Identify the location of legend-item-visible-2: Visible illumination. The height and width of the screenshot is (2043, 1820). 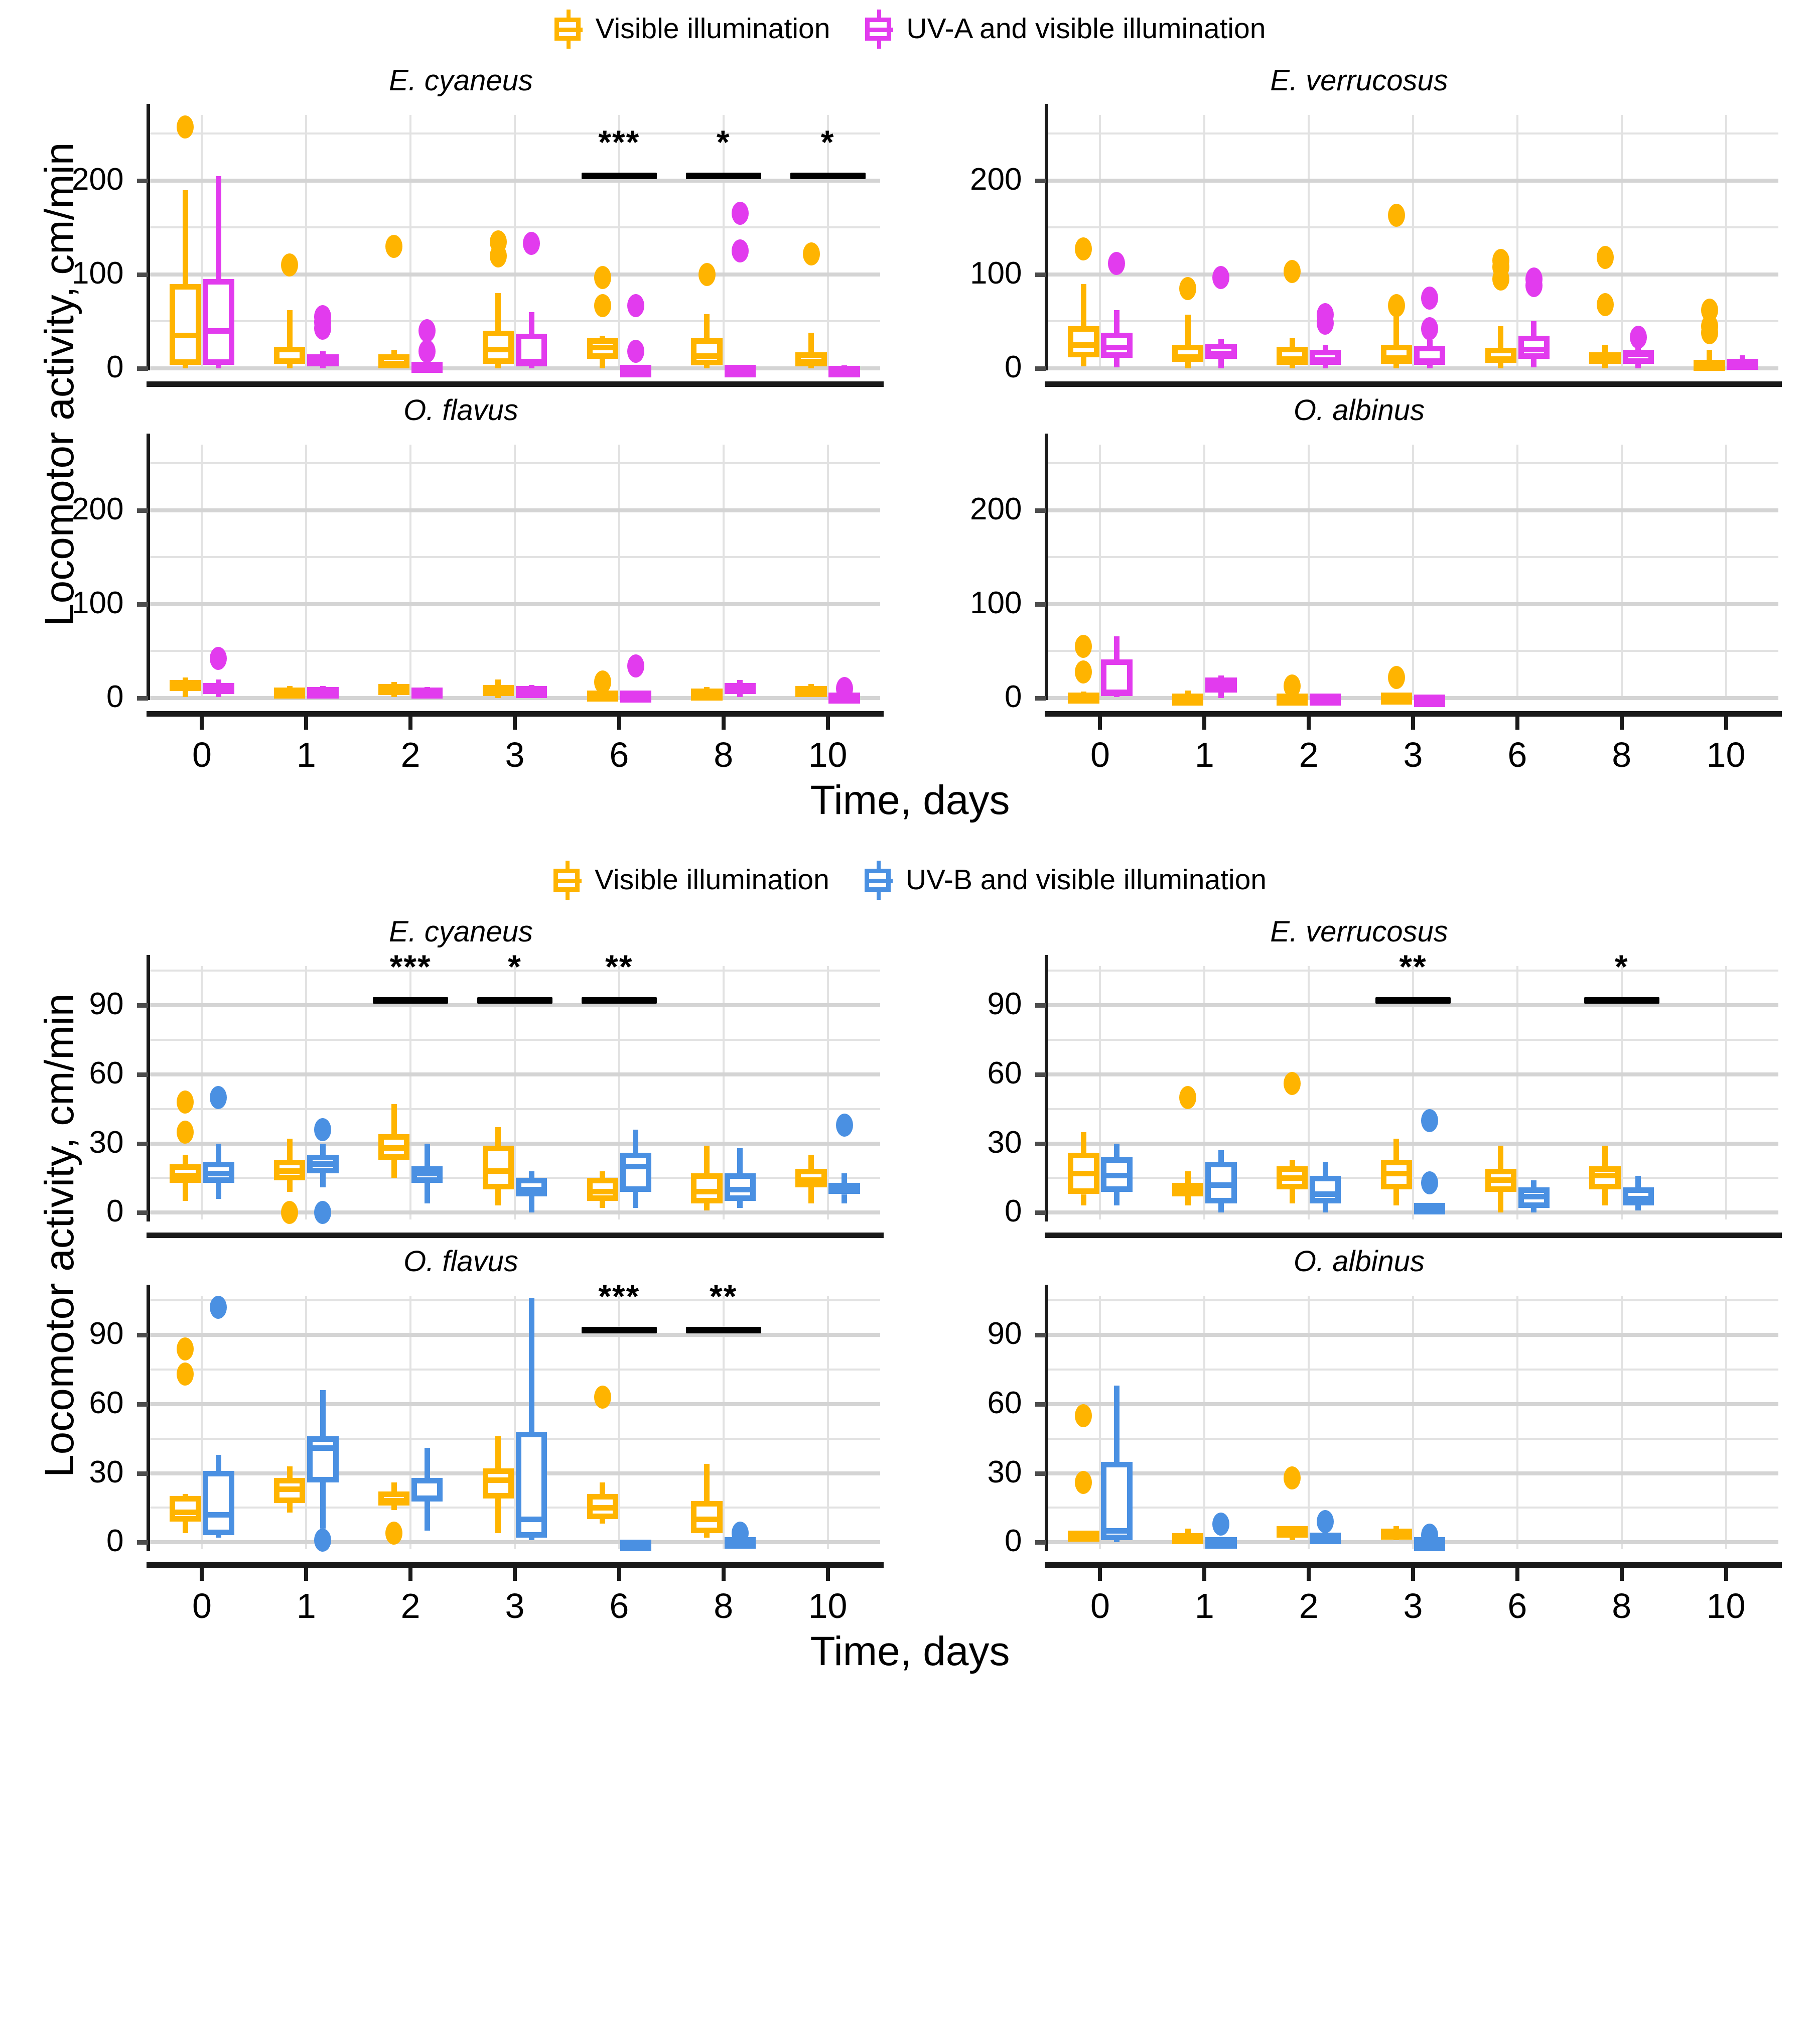
(691, 880).